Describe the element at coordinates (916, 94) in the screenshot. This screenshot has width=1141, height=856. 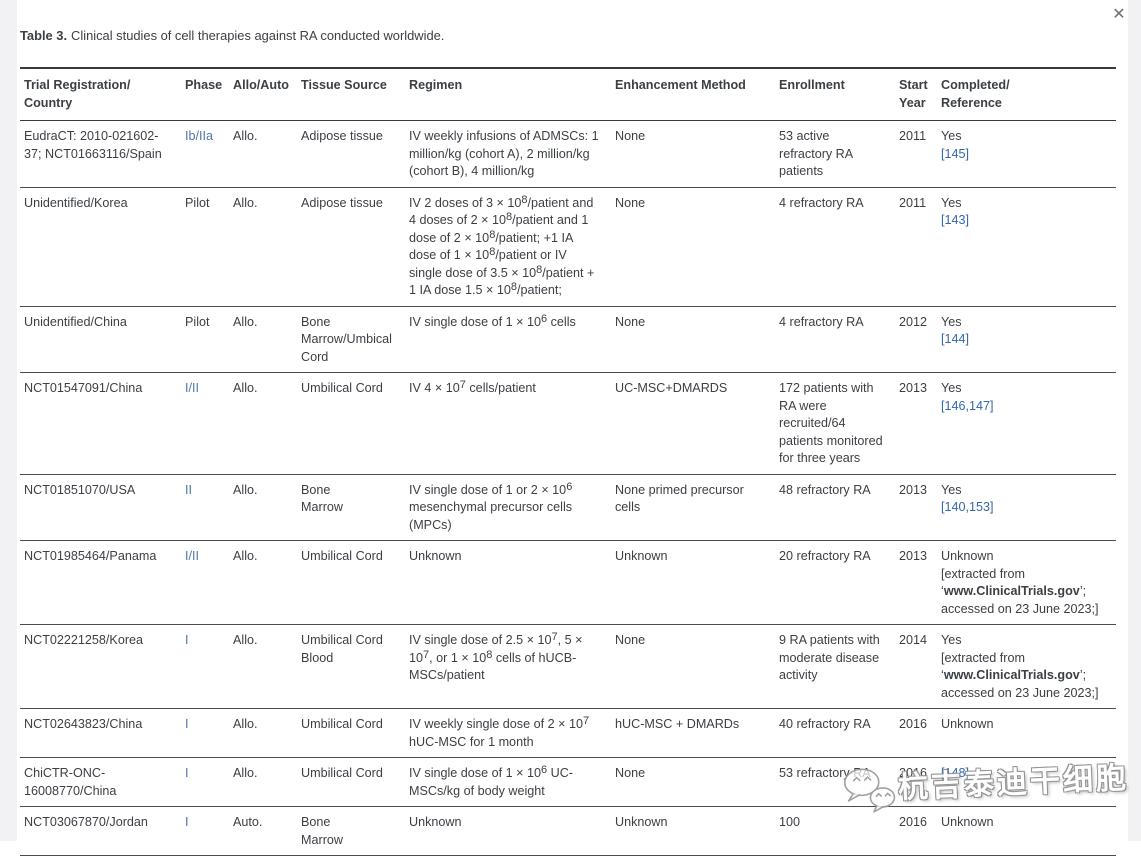
I see `col-header-year: Start Year` at that location.